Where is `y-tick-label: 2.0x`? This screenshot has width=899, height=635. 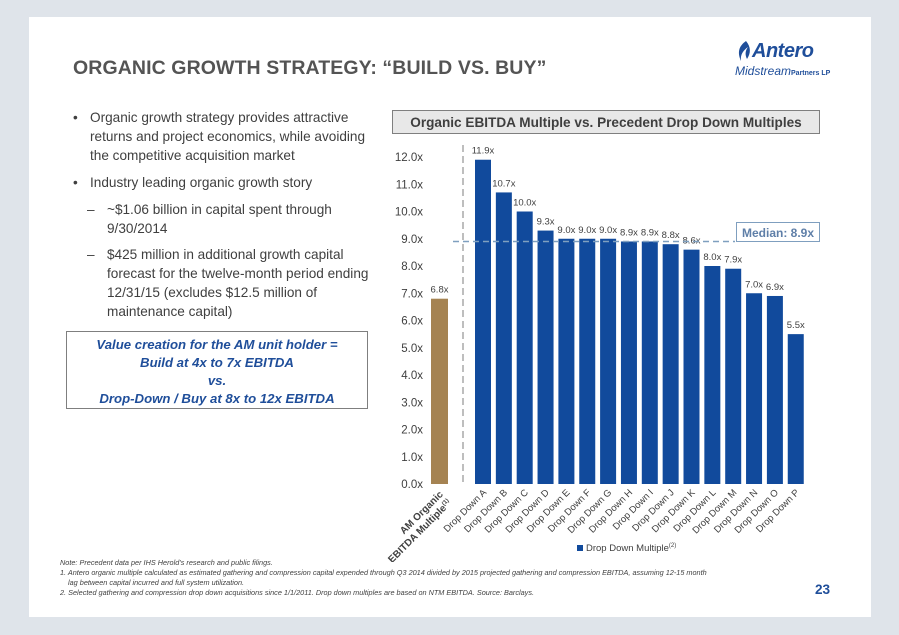 y-tick-label: 2.0x is located at coordinates (412, 431).